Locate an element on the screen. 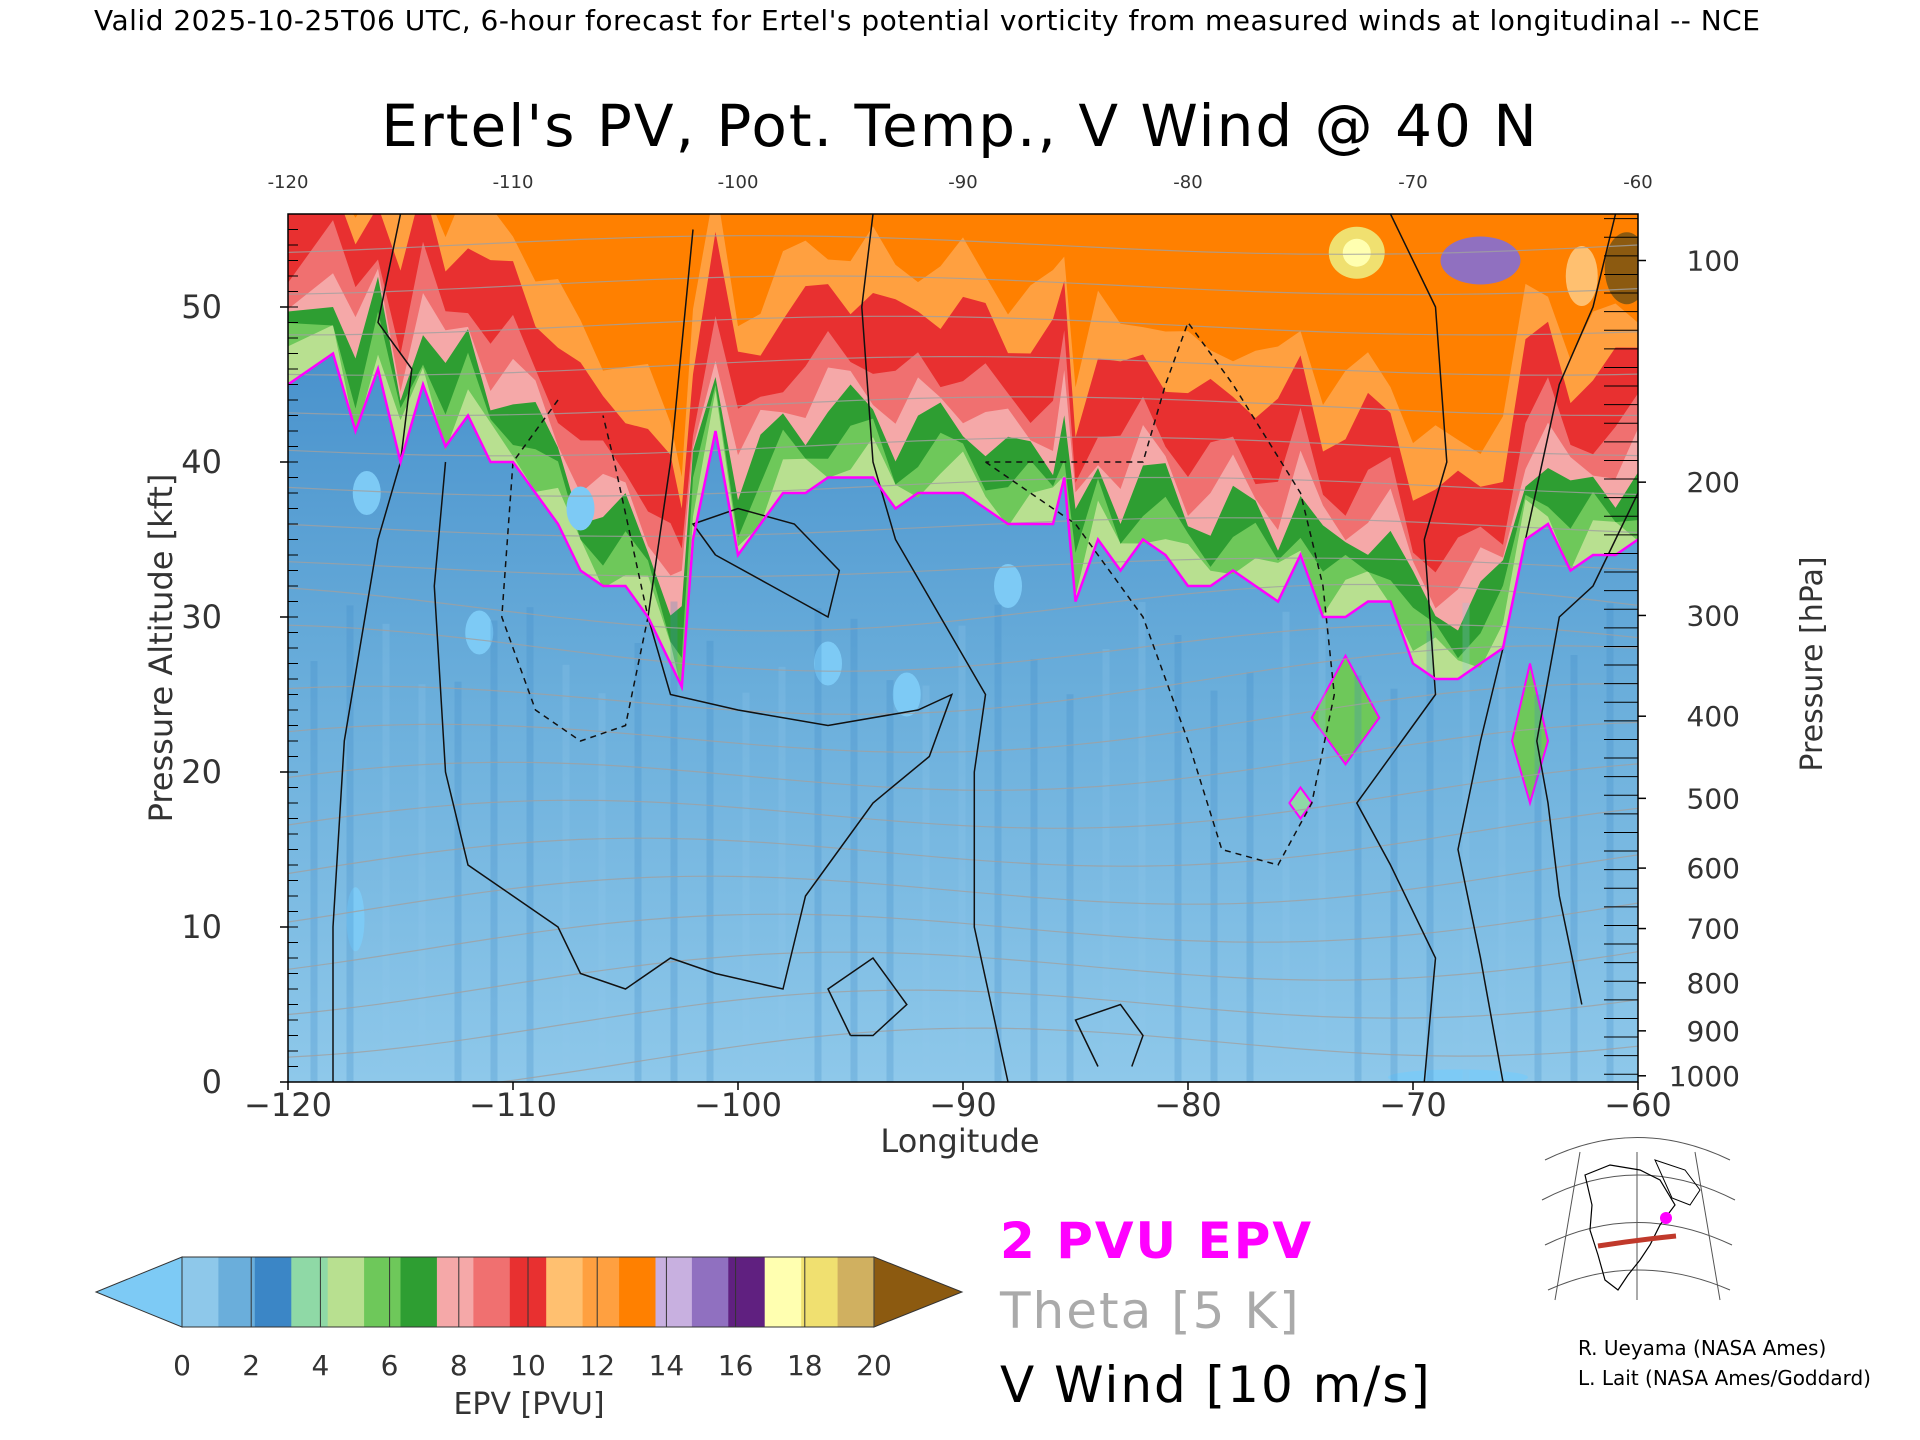 The image size is (1920, 1440). x-top-tick-label: -70 is located at coordinates (1412, 182).